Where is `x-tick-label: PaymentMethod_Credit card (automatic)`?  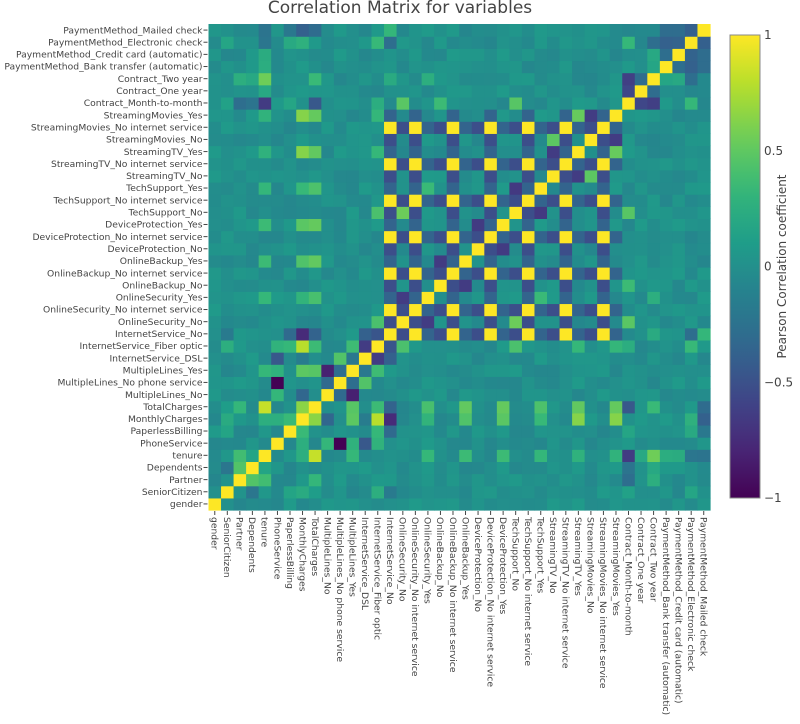 x-tick-label: PaymentMethod_Credit card (automatic) is located at coordinates (677, 610).